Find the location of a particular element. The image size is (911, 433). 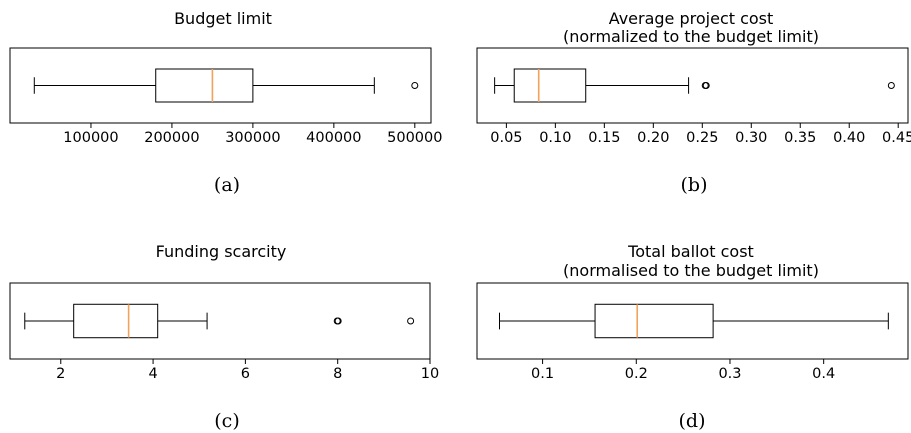

panel-c-x-tick-label: 2 is located at coordinates (60, 374).